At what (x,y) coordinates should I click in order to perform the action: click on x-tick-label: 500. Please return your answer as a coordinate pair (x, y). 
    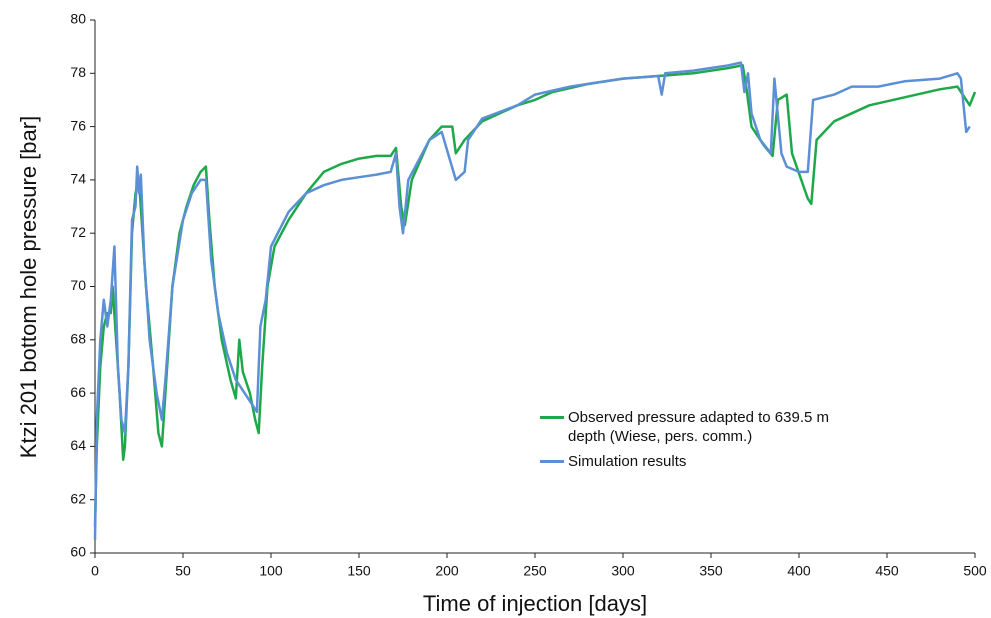
    Looking at the image, I should click on (975, 571).